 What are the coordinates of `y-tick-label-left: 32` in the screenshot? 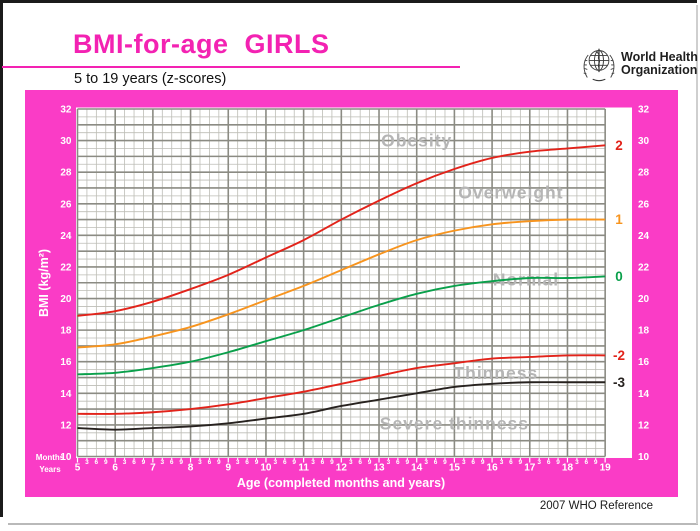 It's located at (66, 110).